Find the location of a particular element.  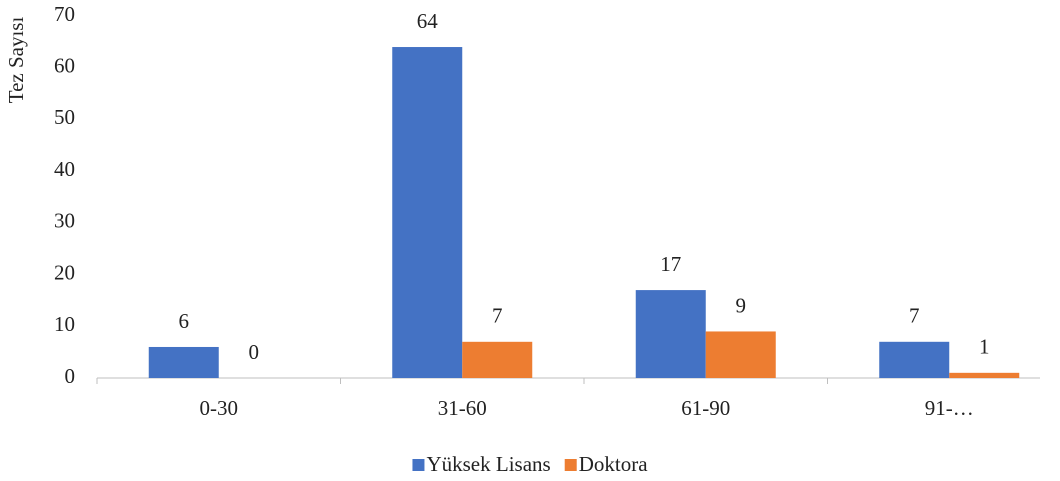

y-tick-label: 10 is located at coordinates (64, 324).